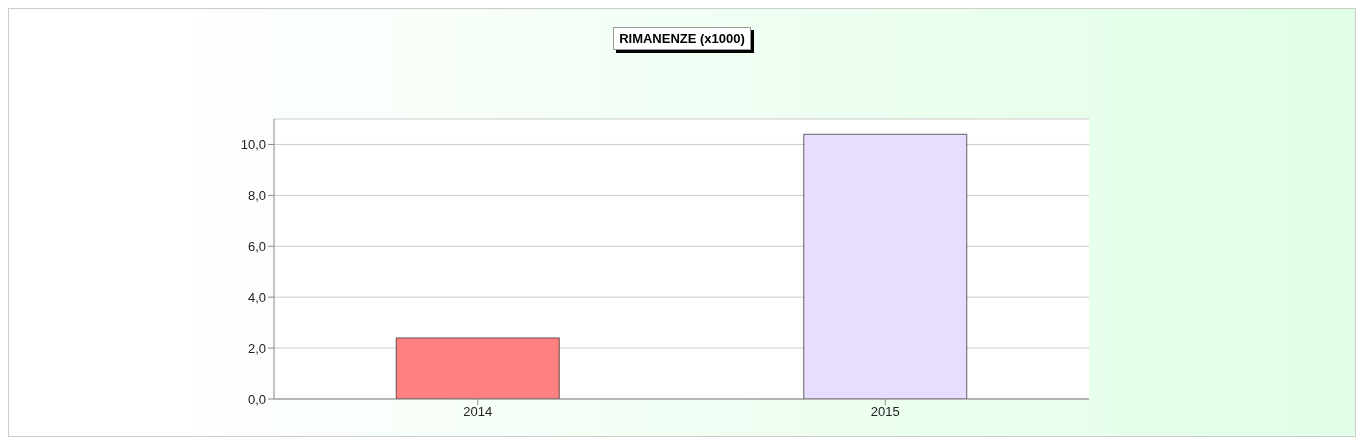  Describe the element at coordinates (256, 195) in the screenshot. I see `y-tick-label: 8,0` at that location.